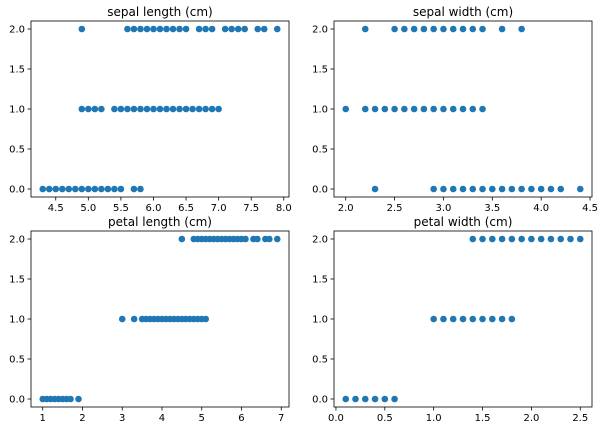  Describe the element at coordinates (241, 418) in the screenshot. I see `x-tick-label: 6` at that location.